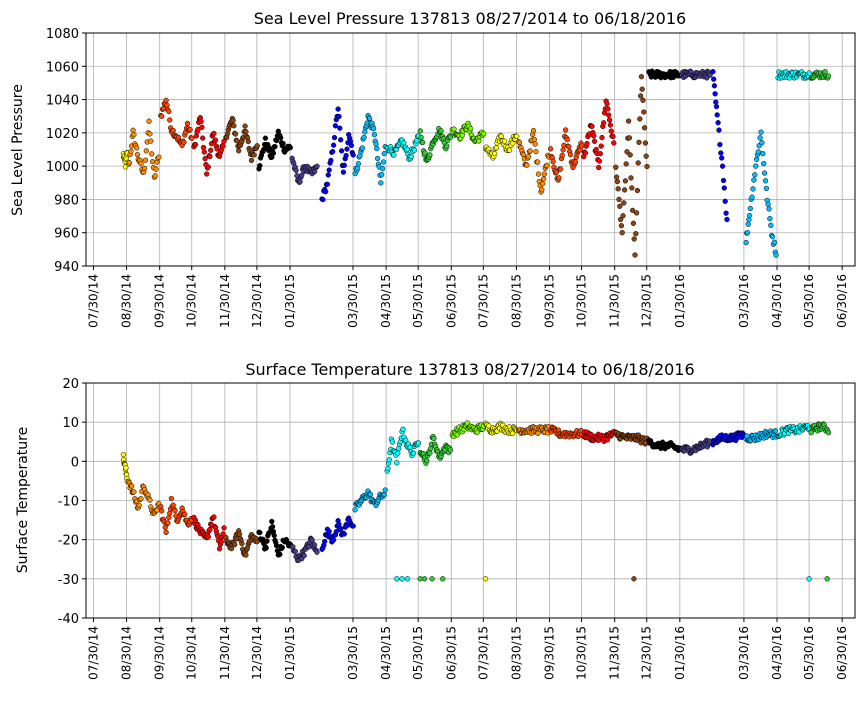  I want to click on series-jan-2016, so click(664, 74).